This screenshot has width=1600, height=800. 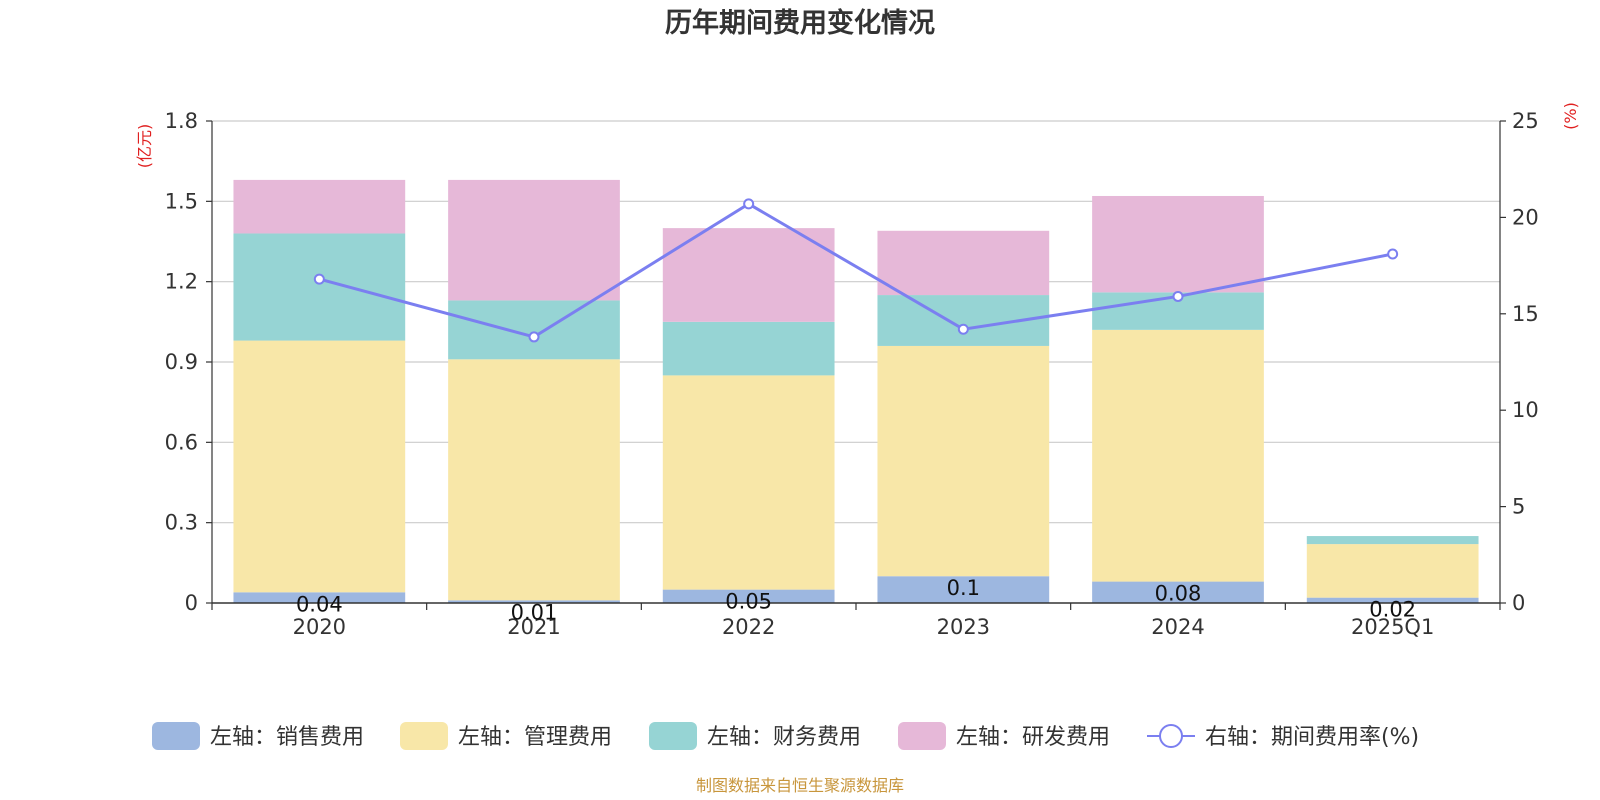 What do you see at coordinates (534, 612) in the screenshot?
I see `bar-data-label: 0.01` at bounding box center [534, 612].